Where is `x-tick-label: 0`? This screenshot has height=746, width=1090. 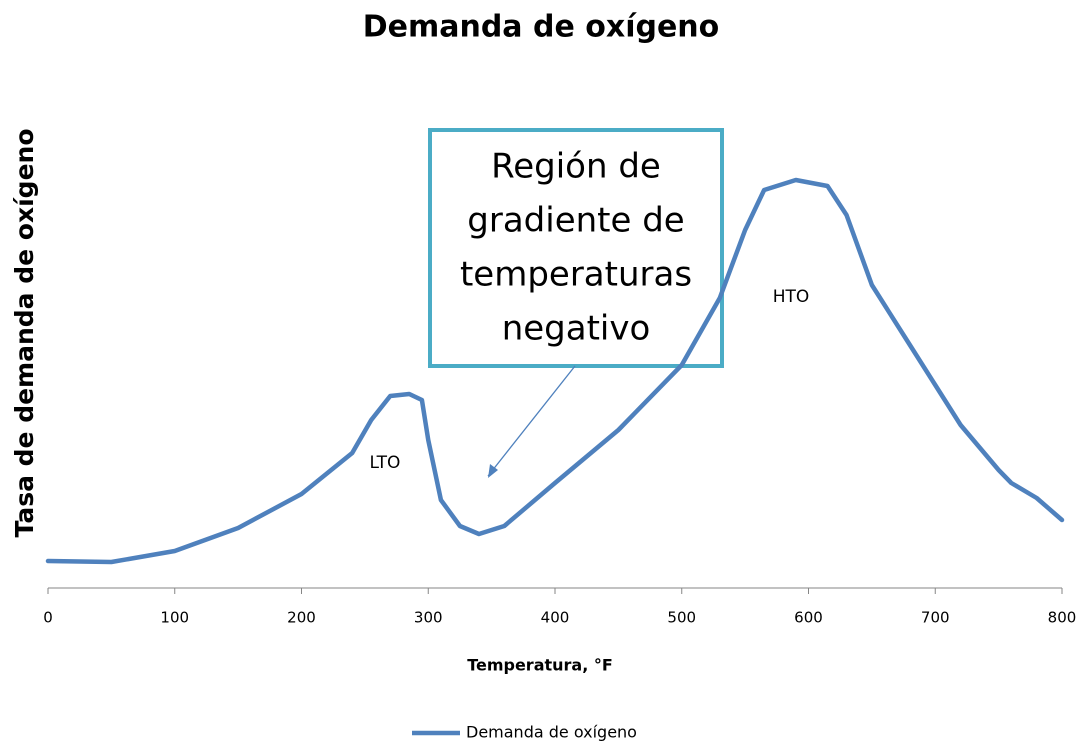
x-tick-label: 0 is located at coordinates (48, 618).